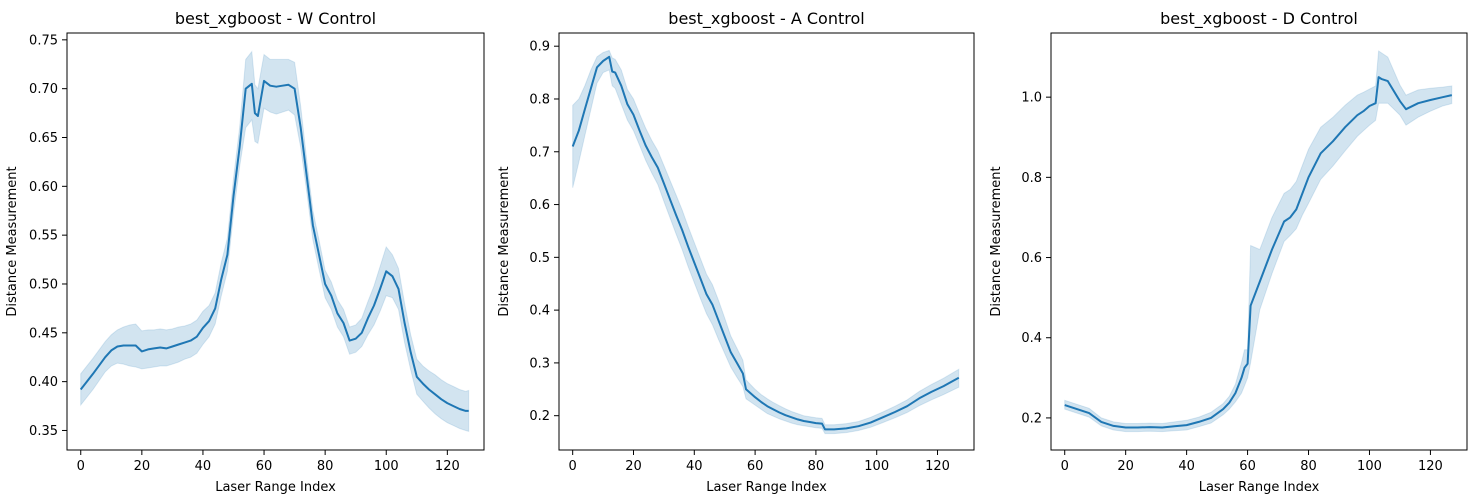 Image resolution: width=1480 pixels, height=500 pixels. Describe the element at coordinates (539, 47) in the screenshot. I see `y-tick-label: 0.9` at that location.